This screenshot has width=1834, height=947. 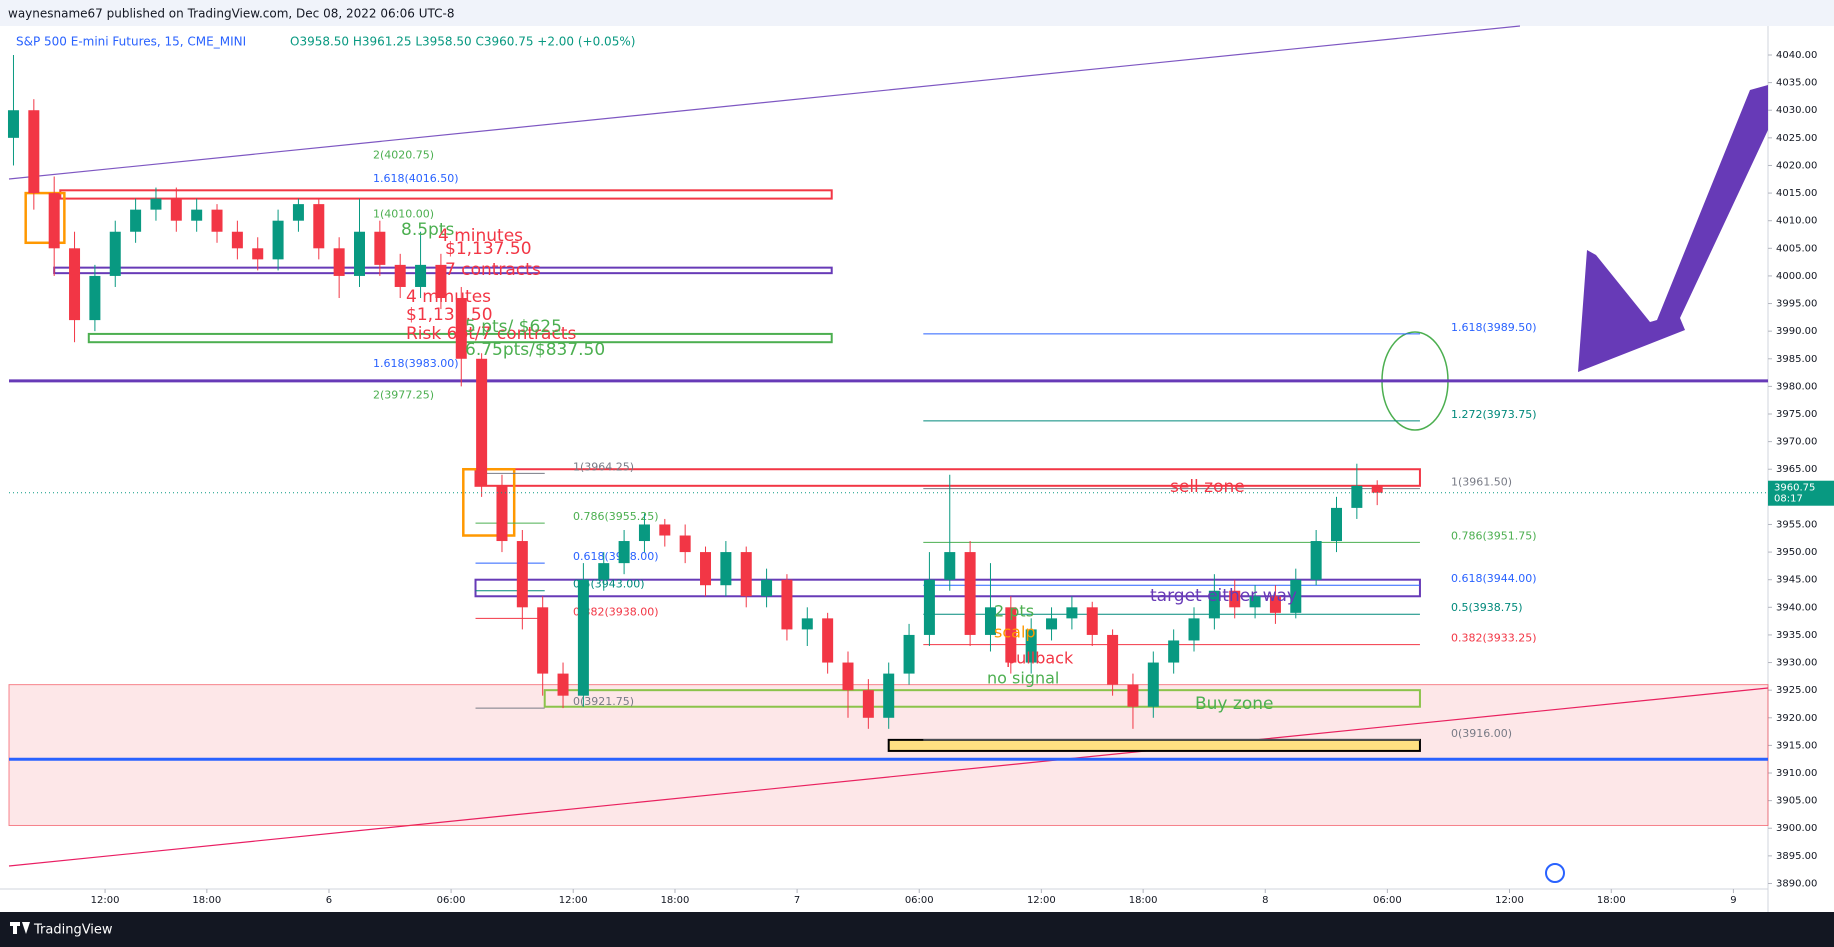 What do you see at coordinates (917, 929) in the screenshot?
I see `footer-bar` at bounding box center [917, 929].